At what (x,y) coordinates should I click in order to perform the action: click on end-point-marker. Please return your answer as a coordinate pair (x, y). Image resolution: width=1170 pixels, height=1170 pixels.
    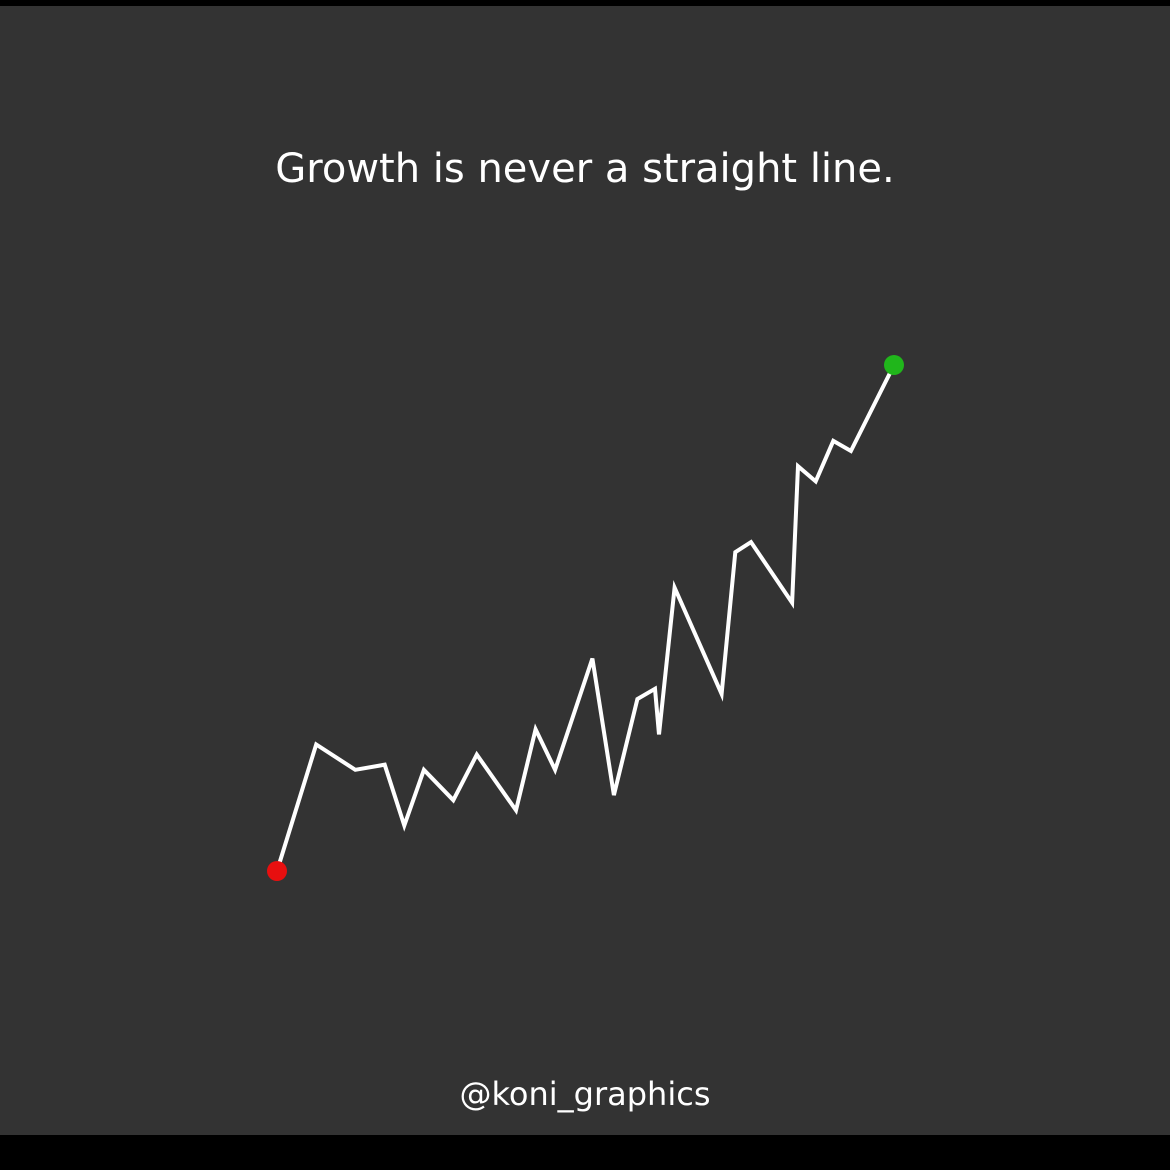
    Looking at the image, I should click on (894, 365).